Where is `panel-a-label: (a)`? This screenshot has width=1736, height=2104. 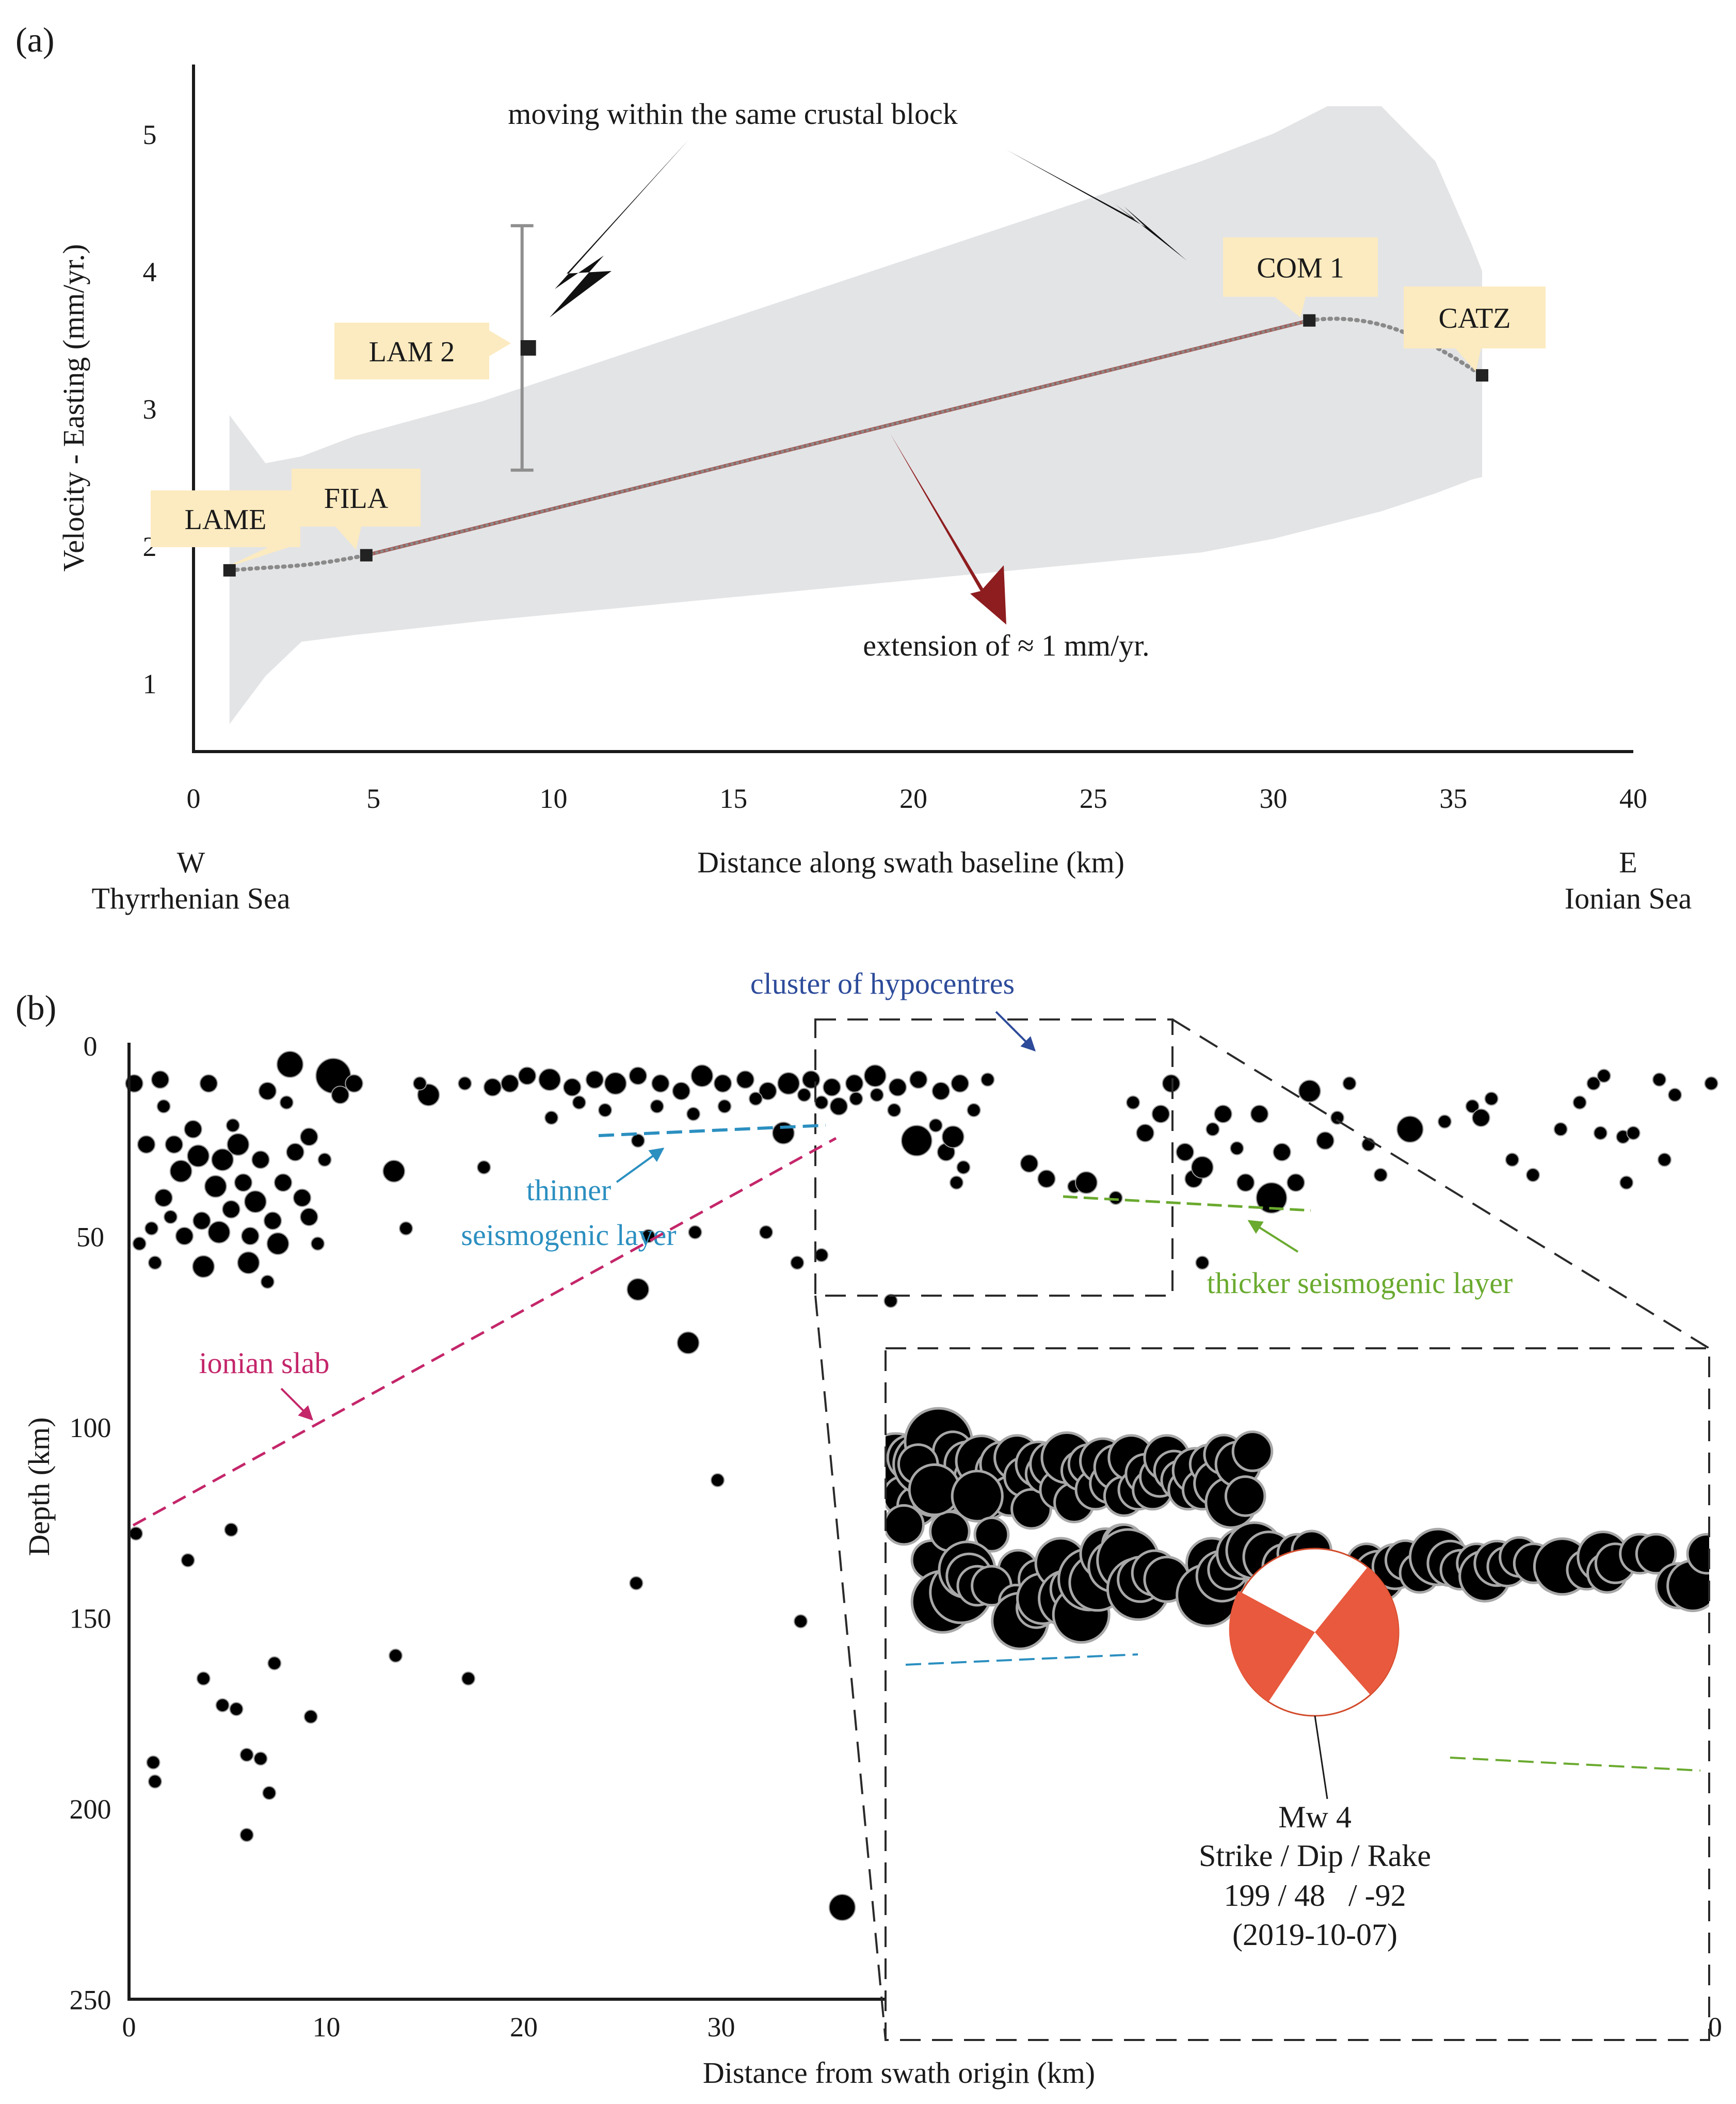 panel-a-label: (a) is located at coordinates (34, 39).